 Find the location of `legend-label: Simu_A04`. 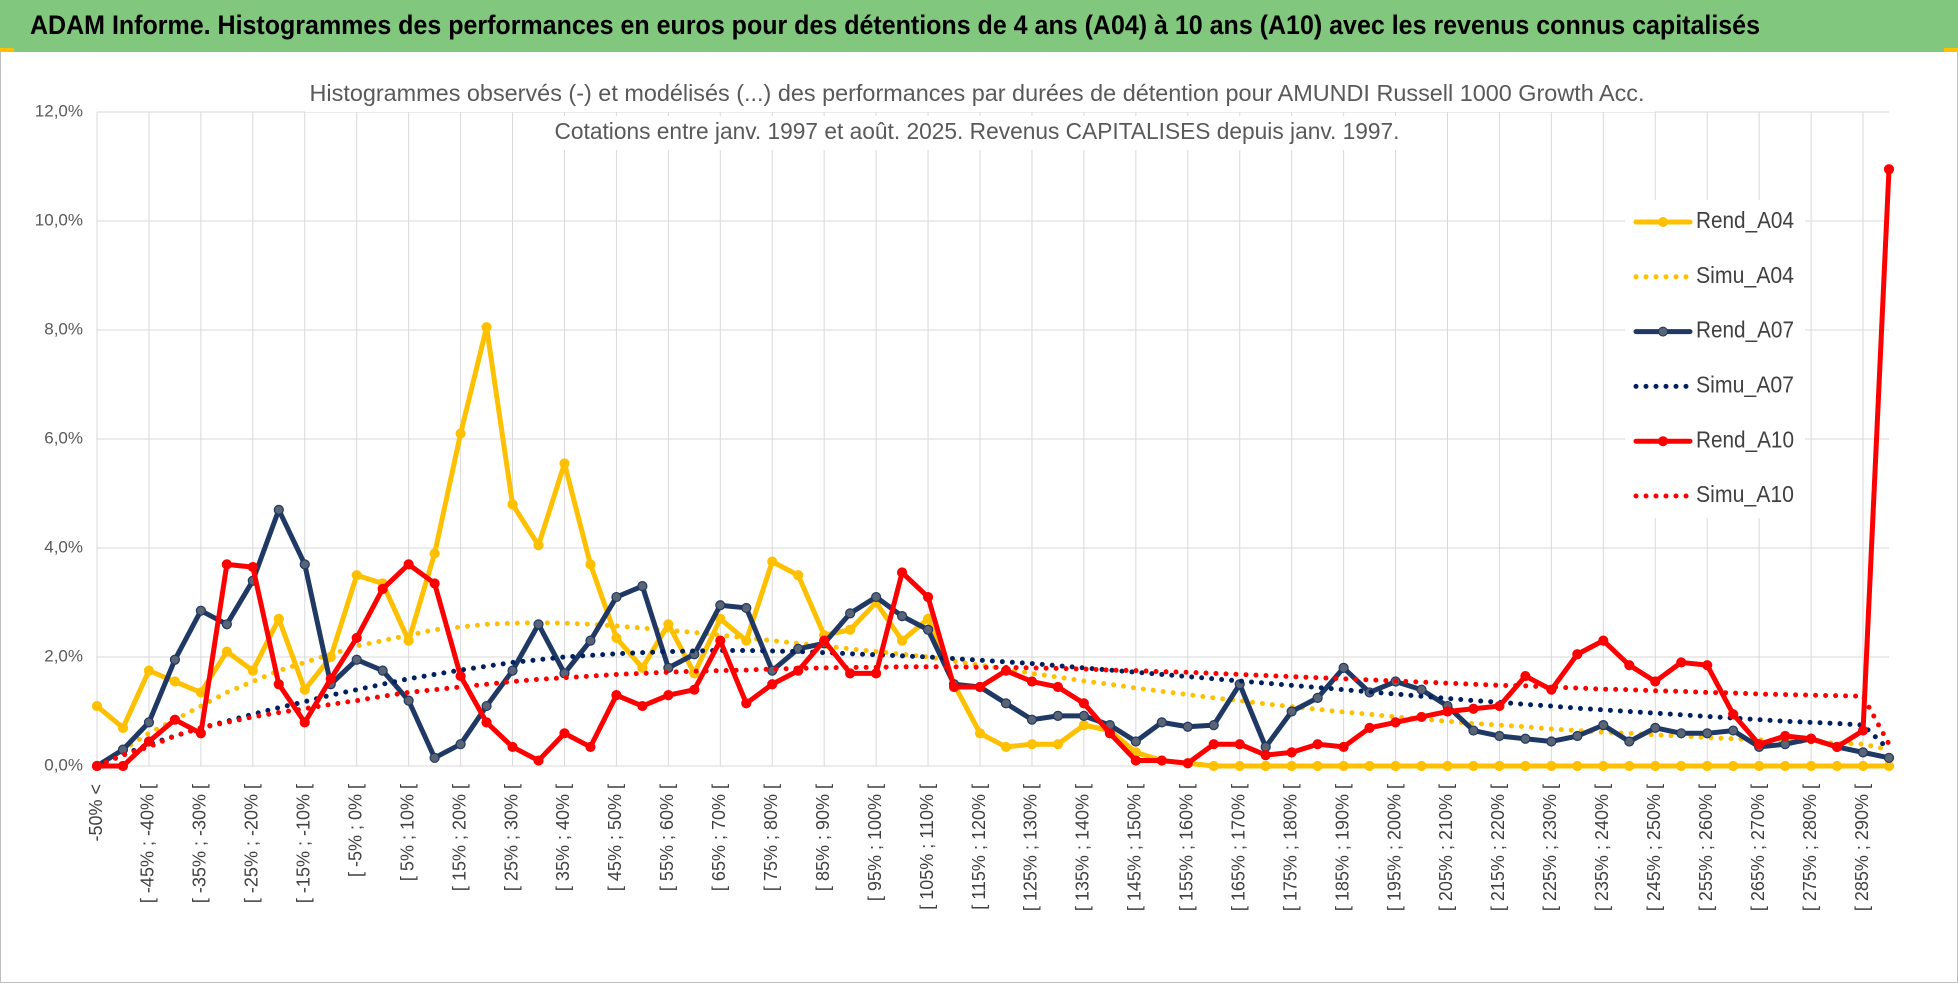

legend-label: Simu_A04 is located at coordinates (1745, 275).